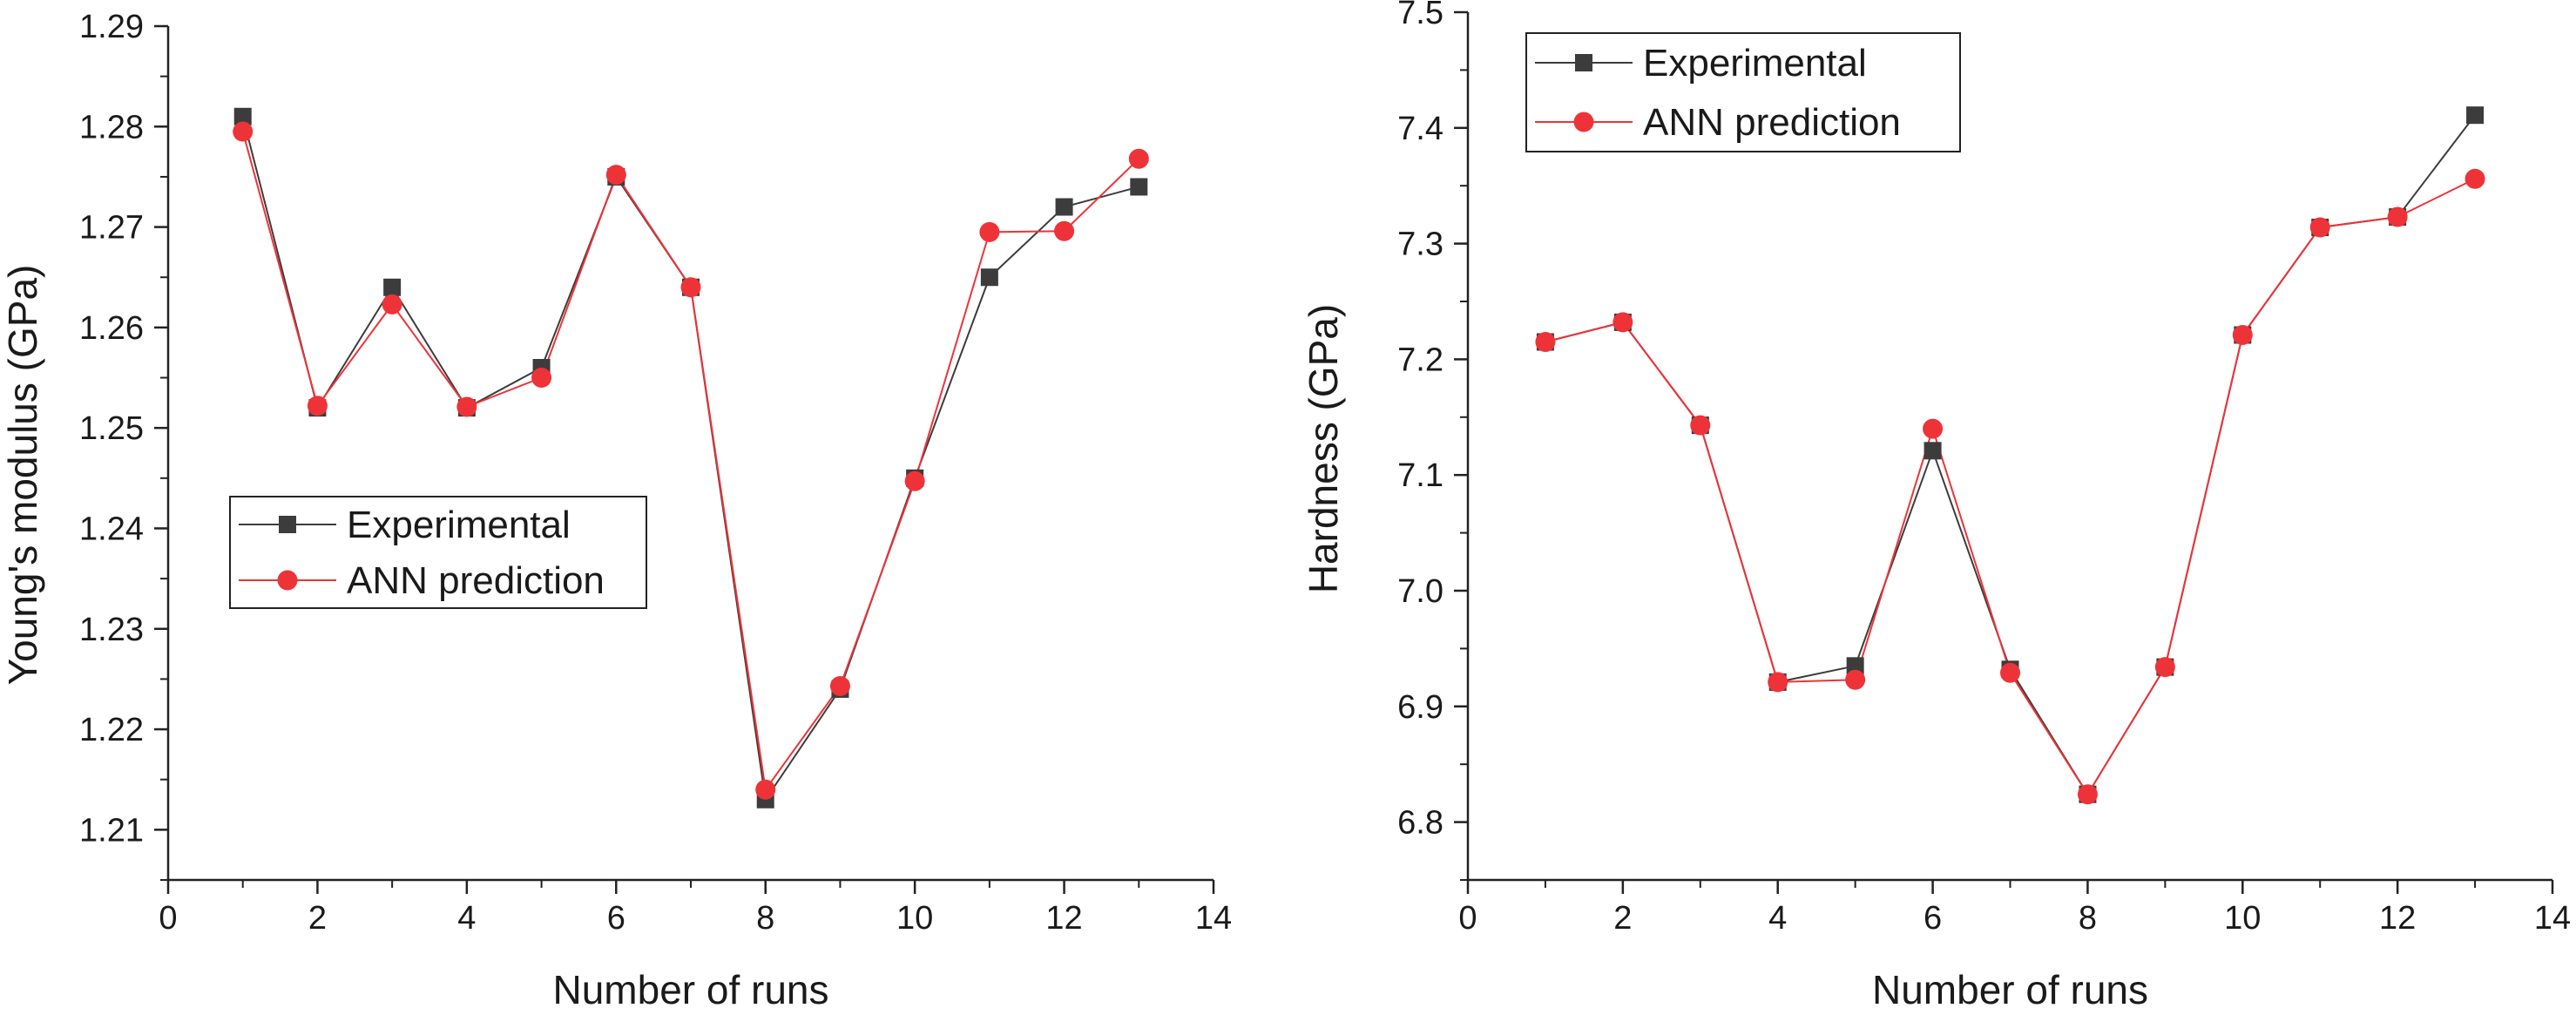 The image size is (2576, 1015). I want to click on y-tick-label: 1.21, so click(111, 830).